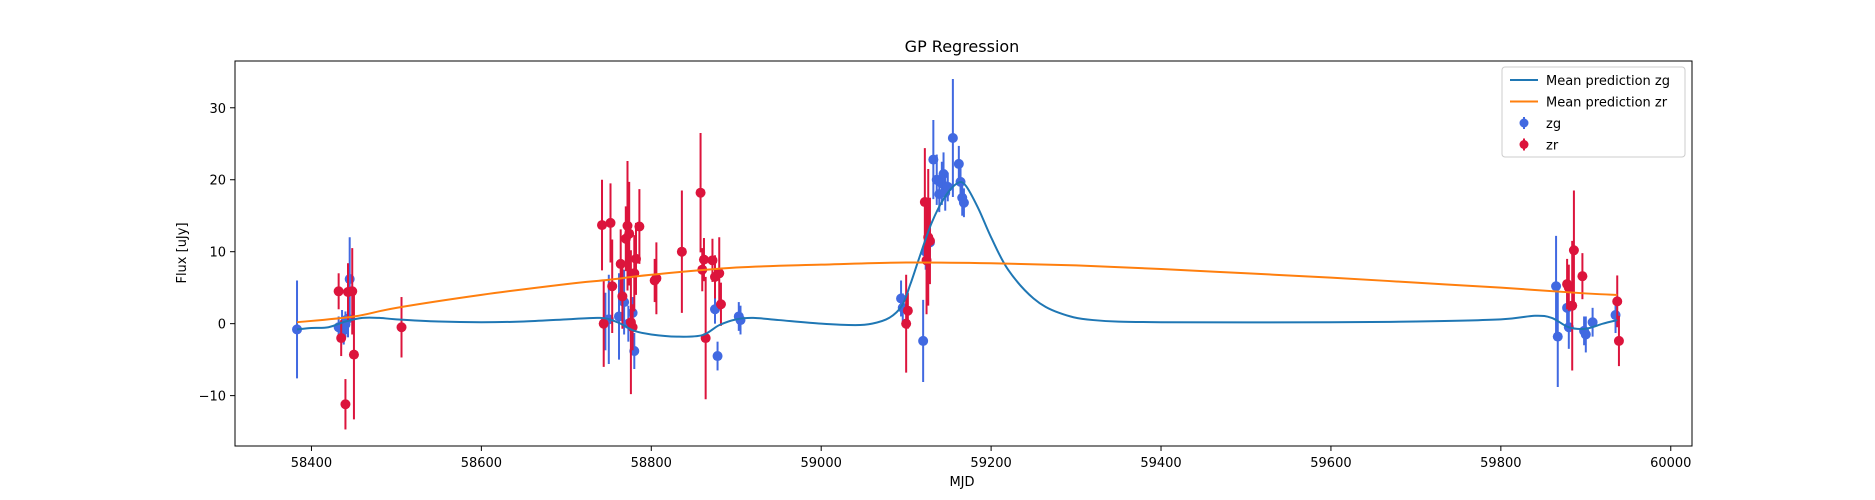 Image resolution: width=1875 pixels, height=500 pixels. I want to click on y-tick-label-10: 10, so click(217, 253).